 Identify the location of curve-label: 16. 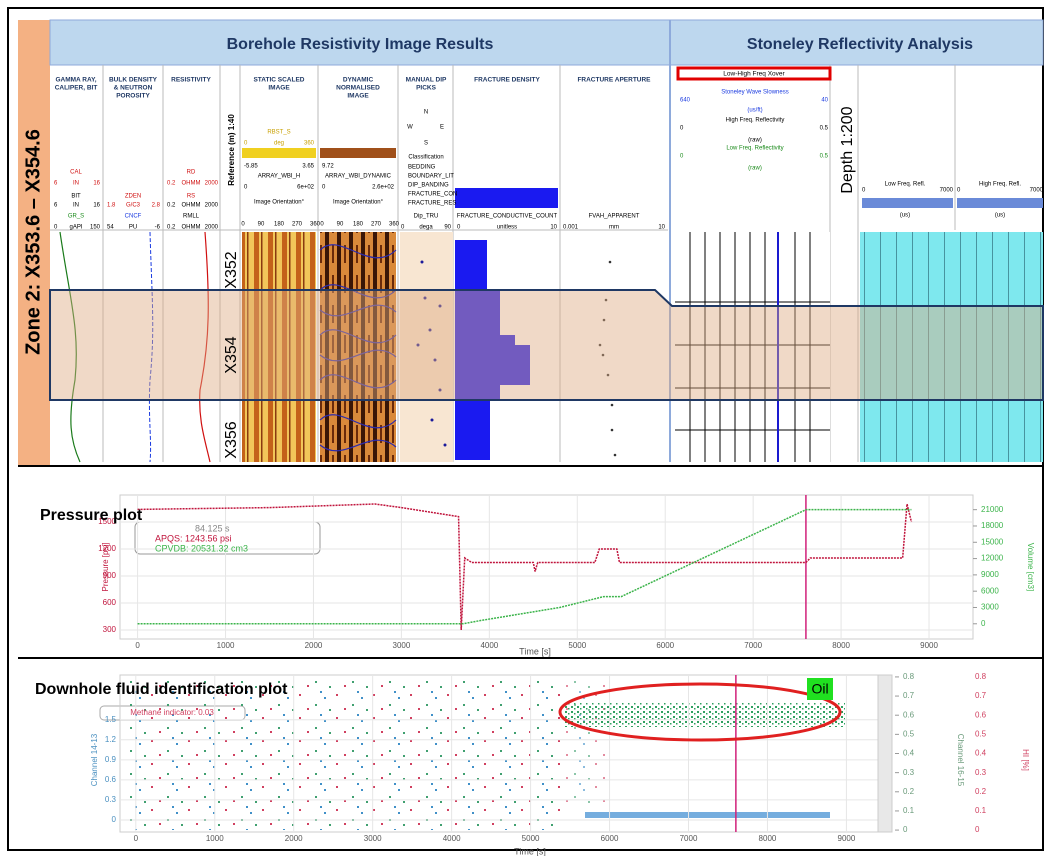
(96, 184).